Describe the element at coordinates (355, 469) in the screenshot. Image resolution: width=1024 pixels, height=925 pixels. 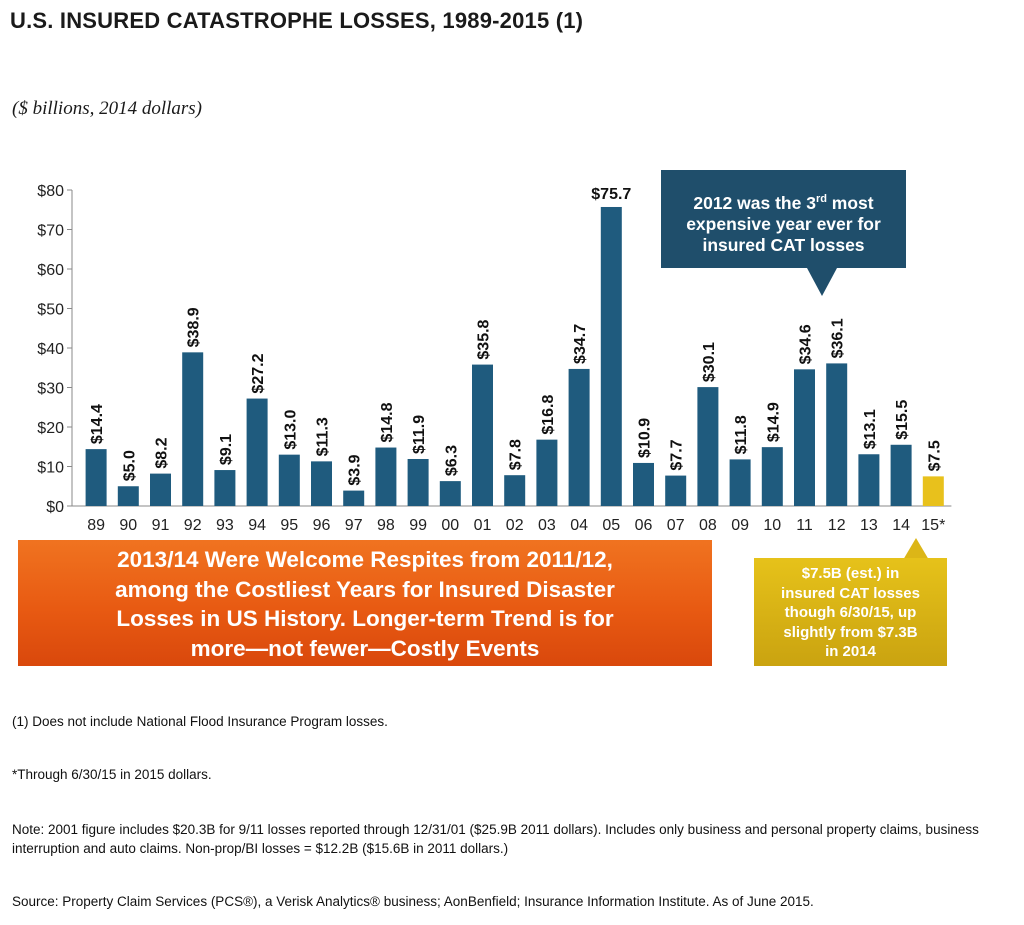
I see `data-label: $3.9` at that location.